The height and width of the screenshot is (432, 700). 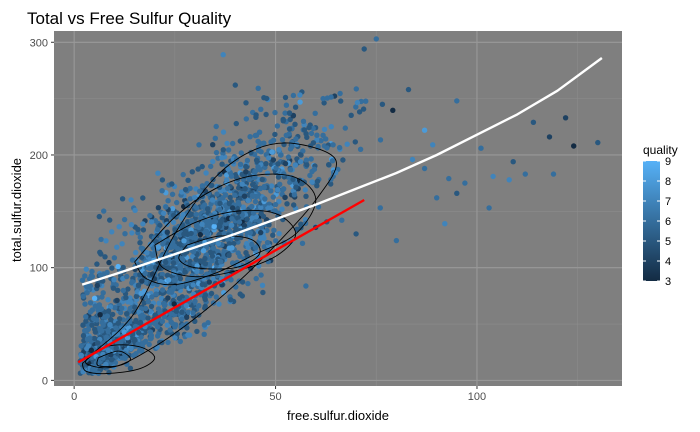 What do you see at coordinates (660, 150) in the screenshot?
I see `legend-title: quality` at bounding box center [660, 150].